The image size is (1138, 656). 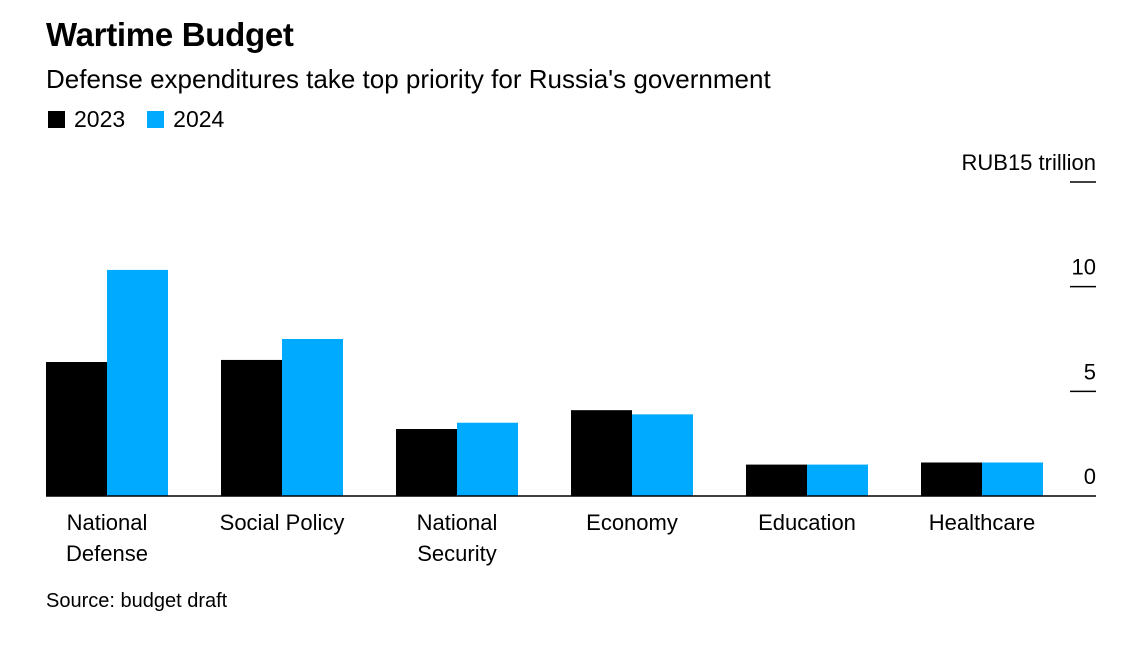 I want to click on legend-swatch-2023, so click(x=56, y=119).